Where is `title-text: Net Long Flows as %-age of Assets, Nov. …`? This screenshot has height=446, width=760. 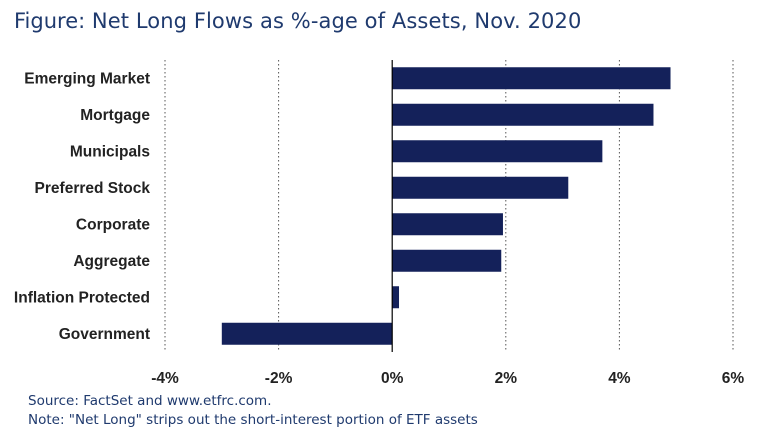
title-text: Net Long Flows as %-age of Assets, Nov. … is located at coordinates (336, 21).